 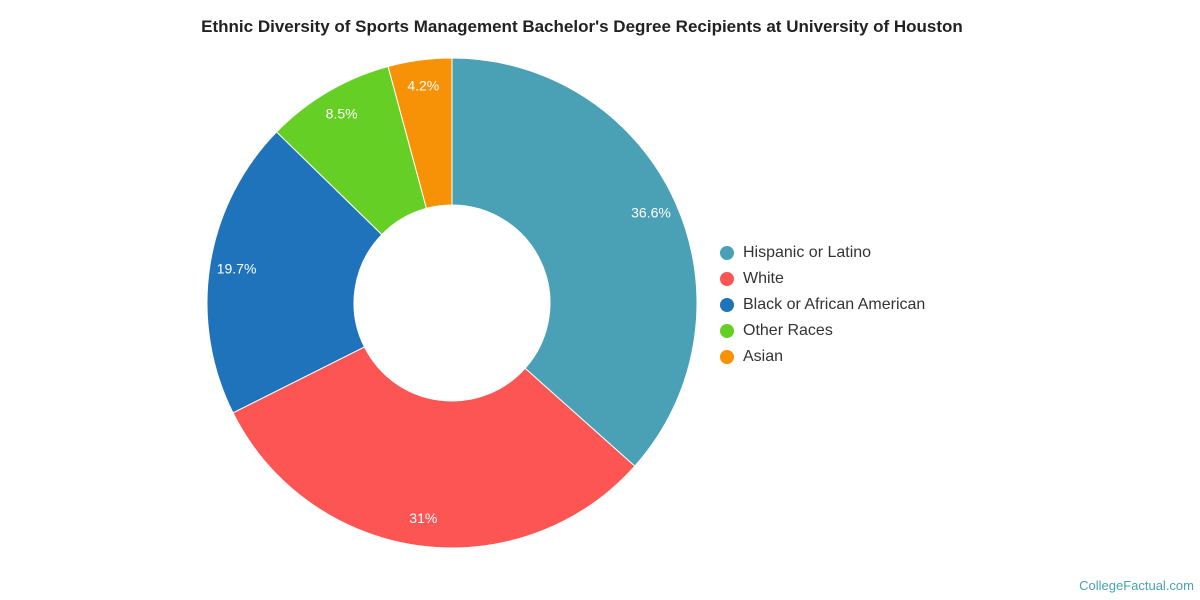 What do you see at coordinates (434, 447) in the screenshot?
I see `slice-white` at bounding box center [434, 447].